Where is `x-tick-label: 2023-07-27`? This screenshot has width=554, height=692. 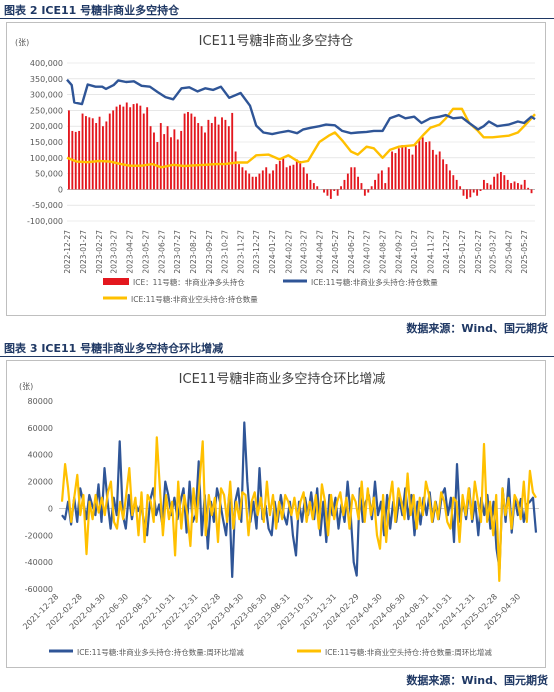 x-tick-label: 2023-07-27 is located at coordinates (177, 252).